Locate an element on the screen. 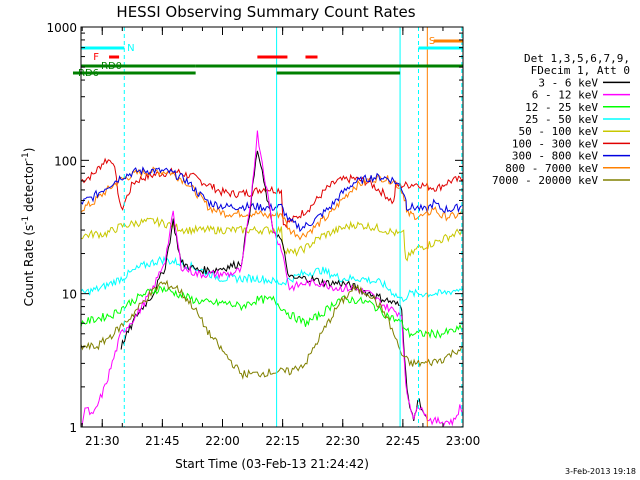  y-tick-label: 1000 is located at coordinates (61, 28).